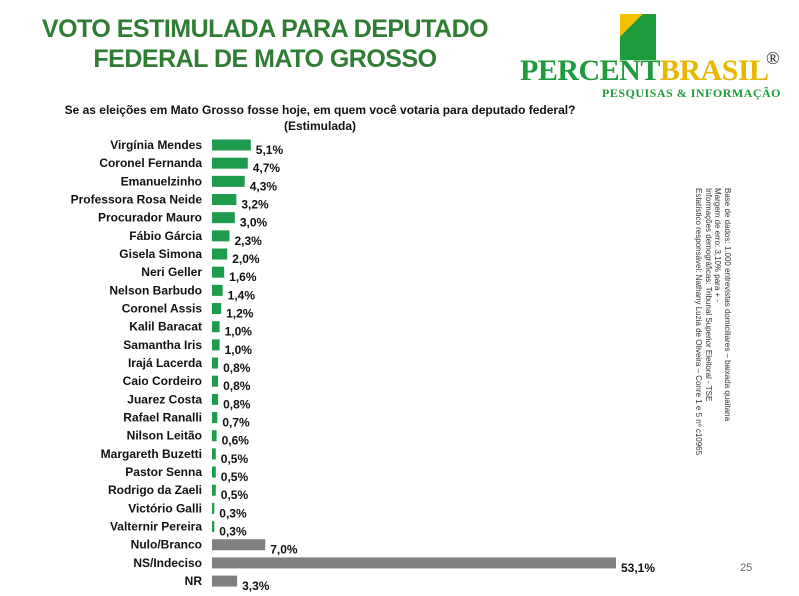 This screenshot has height=596, width=799. Describe the element at coordinates (319, 126) in the screenshot. I see `question-line-2: (Estimulada)` at that location.